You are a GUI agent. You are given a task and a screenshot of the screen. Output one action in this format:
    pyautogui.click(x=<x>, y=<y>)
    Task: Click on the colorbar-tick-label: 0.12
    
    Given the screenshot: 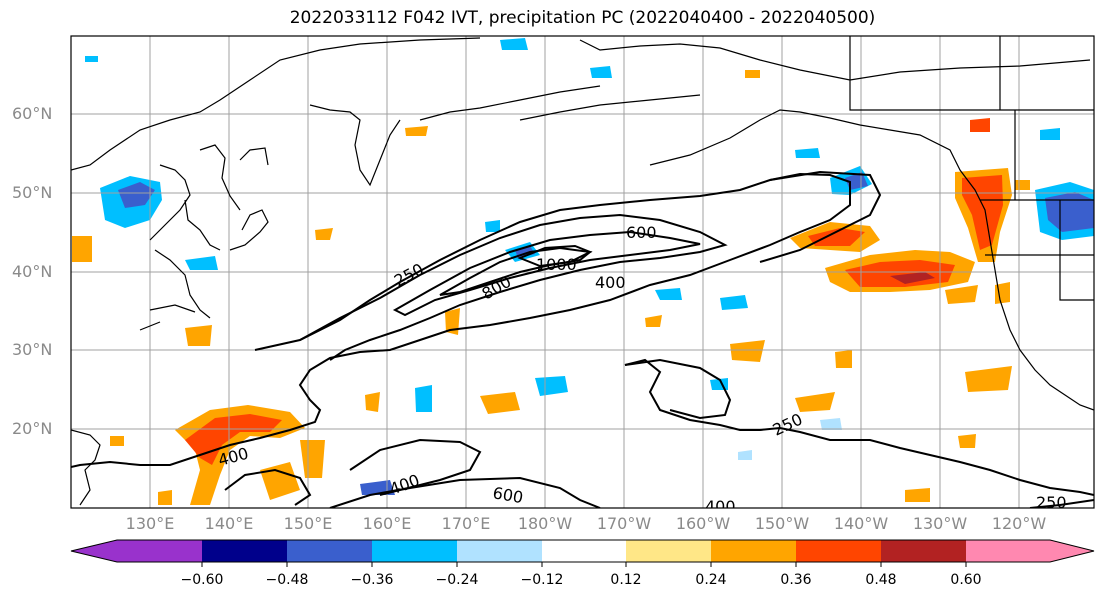 What is the action you would take?
    pyautogui.click(x=626, y=580)
    